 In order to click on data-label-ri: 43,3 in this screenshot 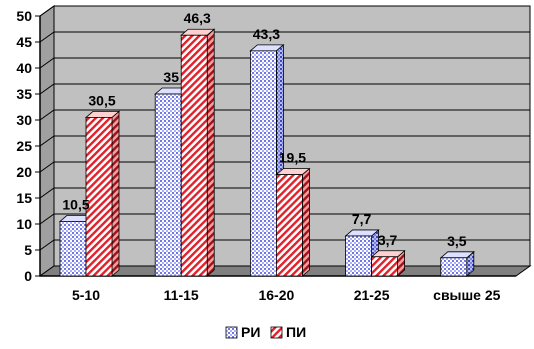, I will do `click(266, 34)`.